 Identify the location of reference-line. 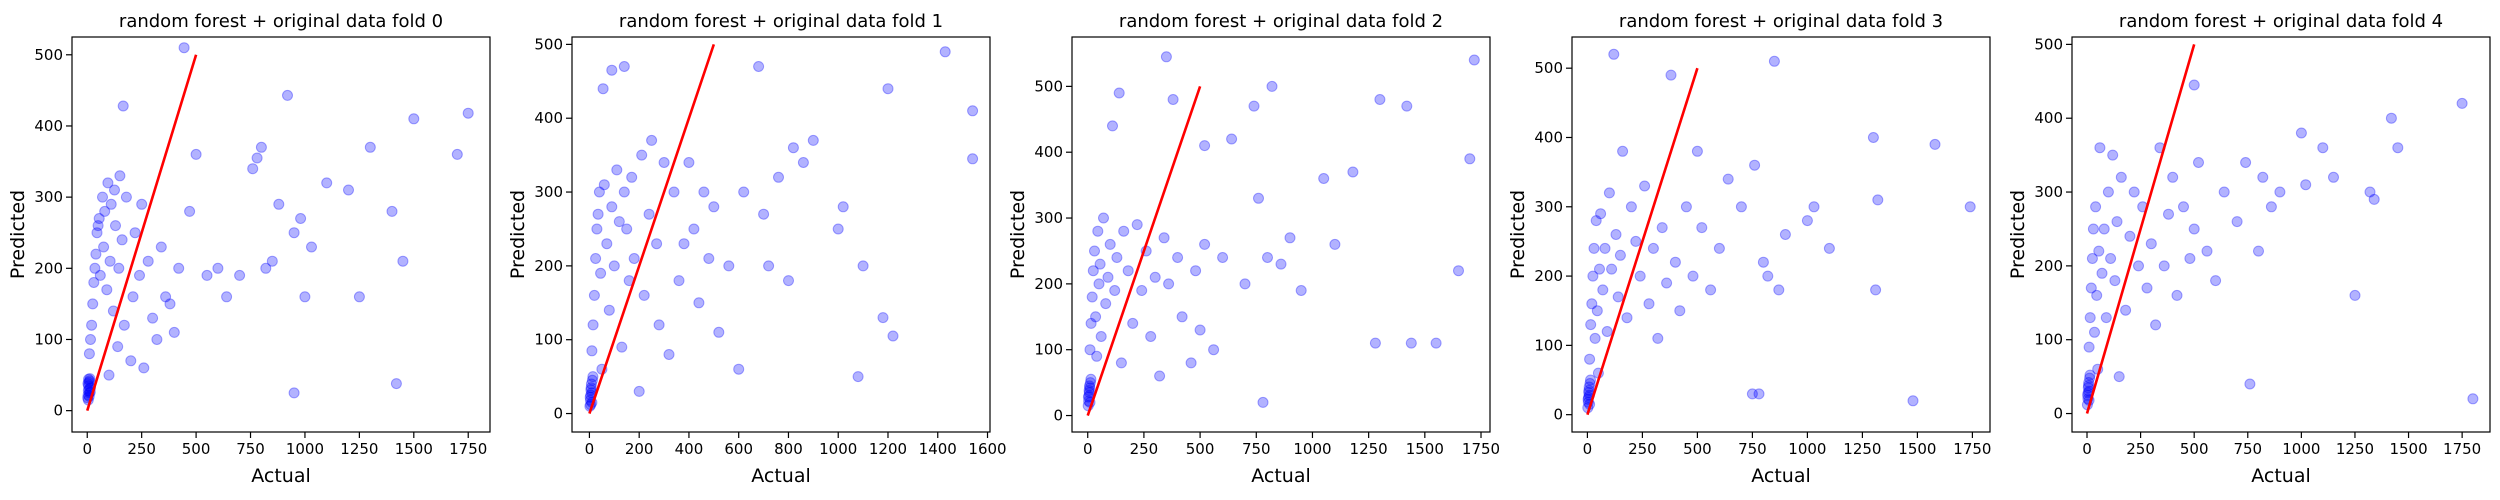
(1144, 250).